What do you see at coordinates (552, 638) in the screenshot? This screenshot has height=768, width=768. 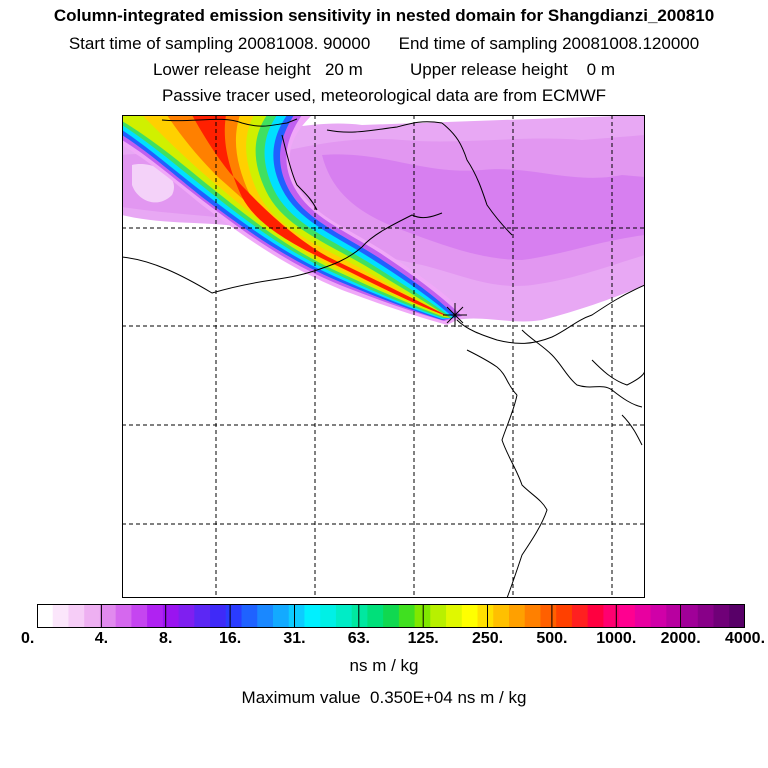 I see `colorbar-tick-label: 500.` at bounding box center [552, 638].